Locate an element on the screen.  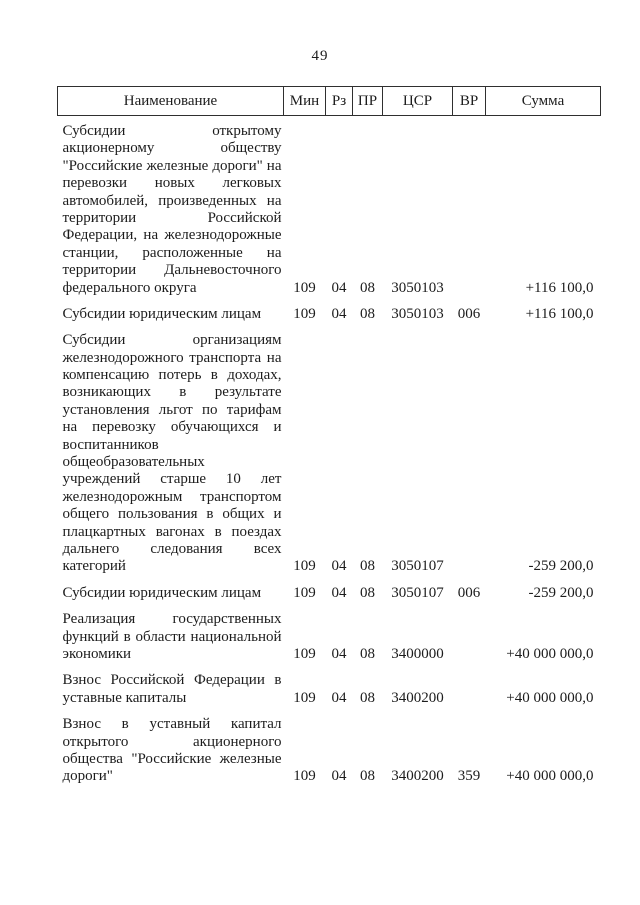
row-csr-code: 3400000 is located at coordinates (417, 653).